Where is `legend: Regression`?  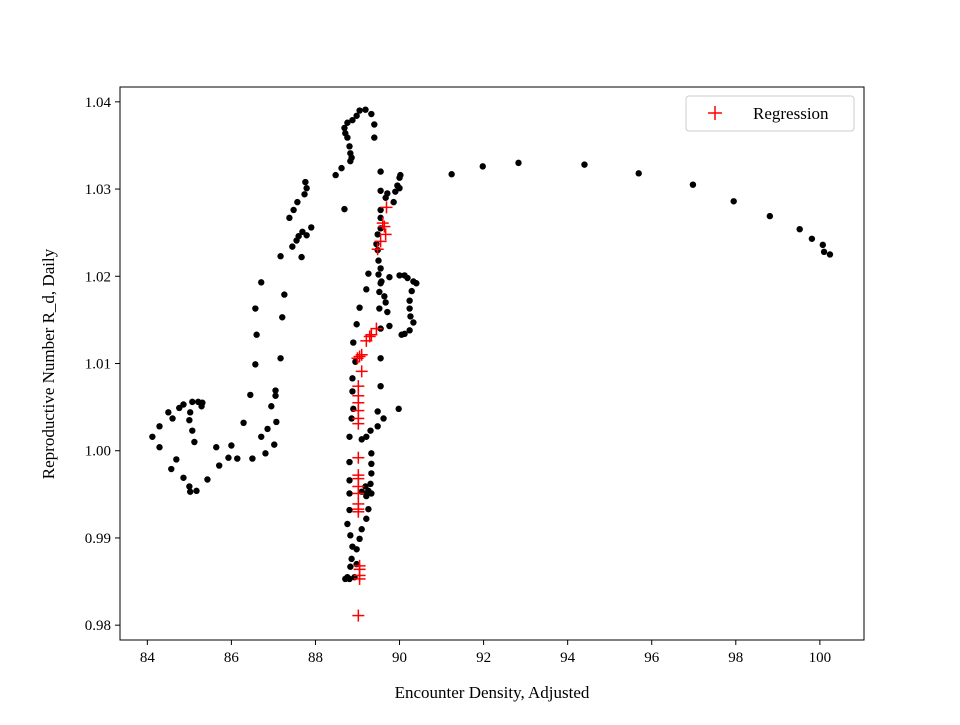 legend: Regression is located at coordinates (770, 113).